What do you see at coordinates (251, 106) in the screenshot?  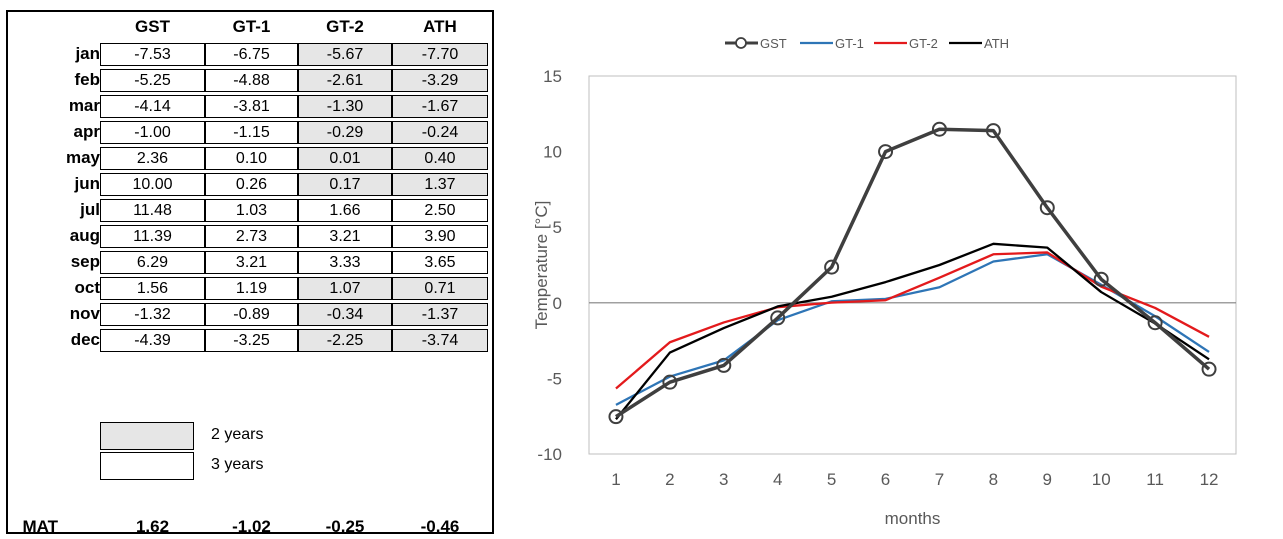 I see `table-cell: -3.81` at bounding box center [251, 106].